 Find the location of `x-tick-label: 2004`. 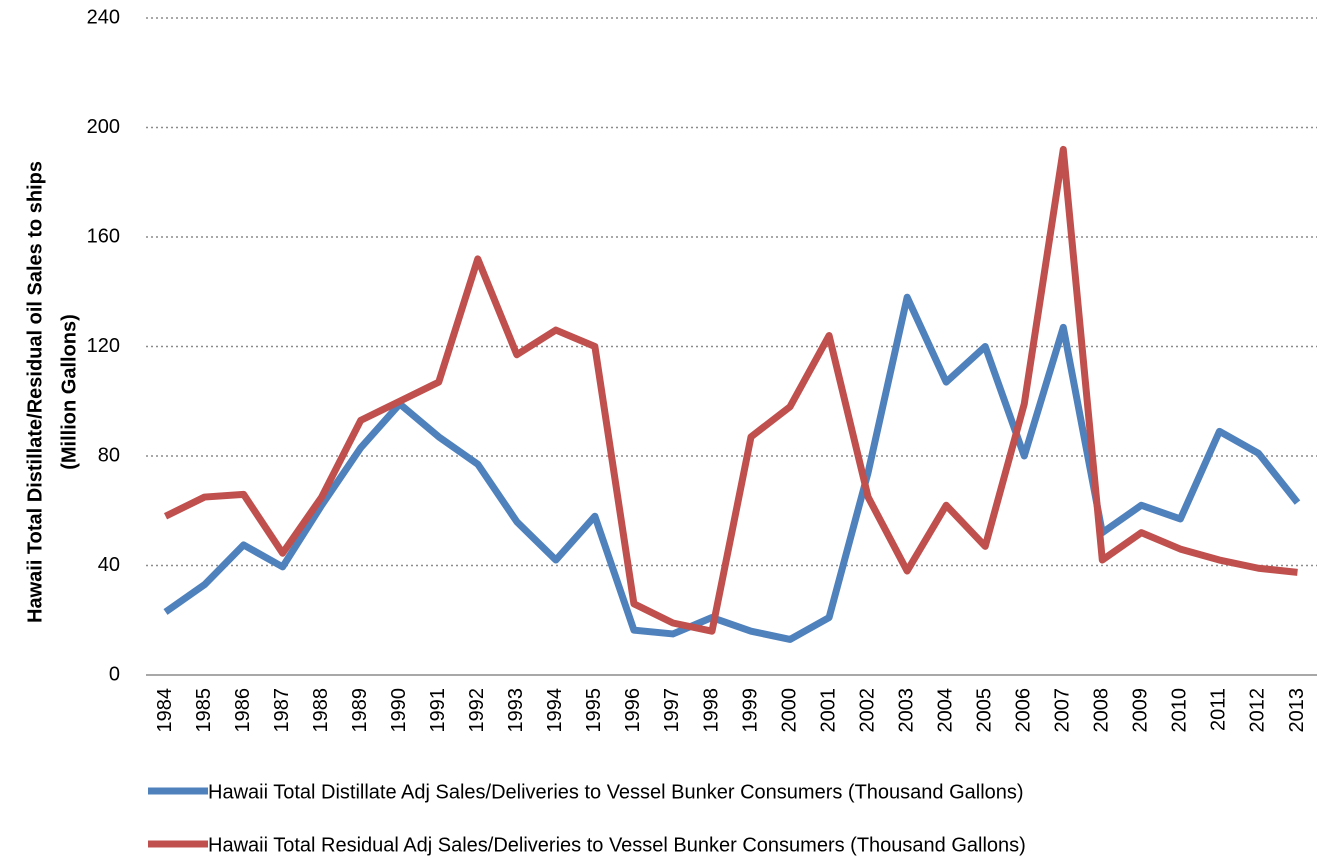

x-tick-label: 2004 is located at coordinates (945, 710).